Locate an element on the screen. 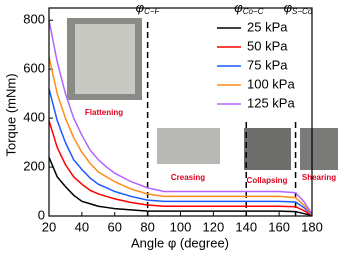 This screenshot has width=342, height=256. photo-caption: Creasing is located at coordinates (188, 177).